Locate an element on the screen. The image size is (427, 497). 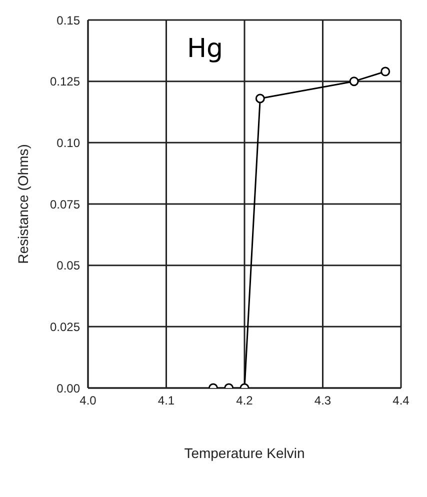
y-tick-label: 0.05 is located at coordinates (68, 265).